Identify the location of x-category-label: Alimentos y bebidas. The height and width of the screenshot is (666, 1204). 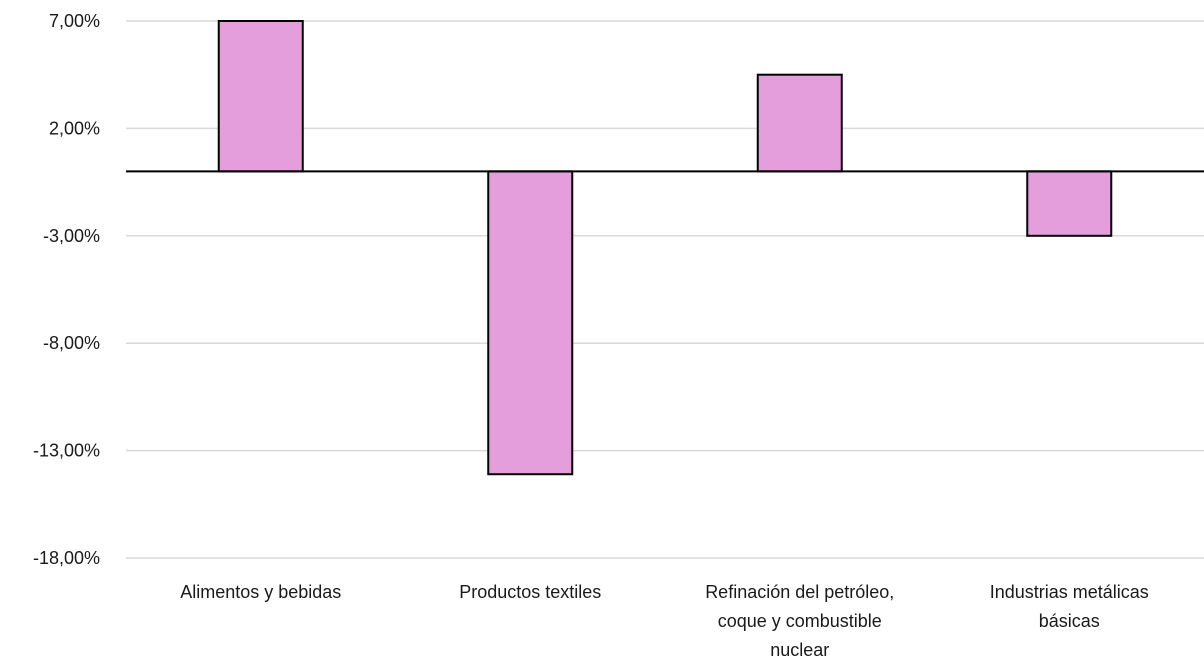
(260, 592).